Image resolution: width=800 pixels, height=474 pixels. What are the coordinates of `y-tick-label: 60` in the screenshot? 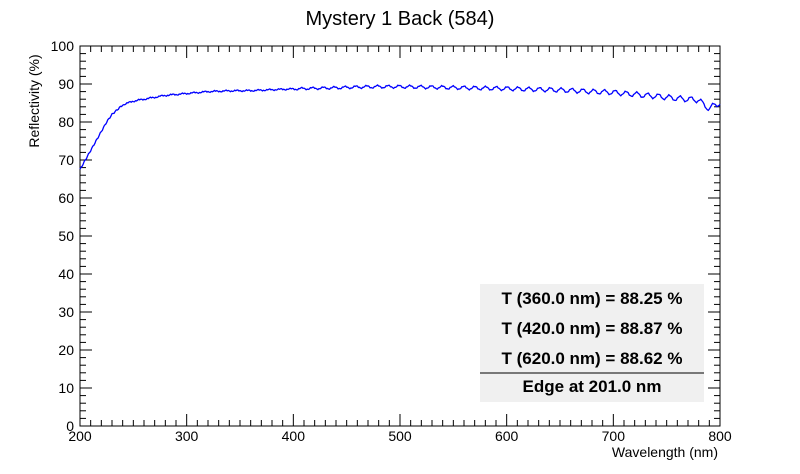 It's located at (66, 198).